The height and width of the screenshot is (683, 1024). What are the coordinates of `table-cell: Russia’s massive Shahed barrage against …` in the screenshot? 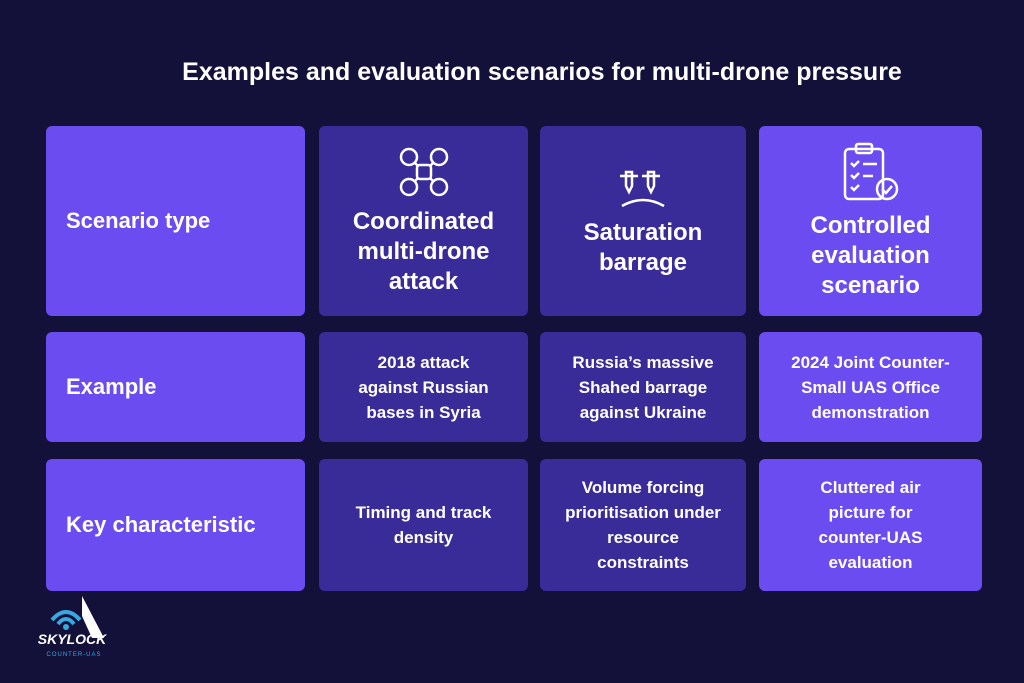 It's located at (643, 387).